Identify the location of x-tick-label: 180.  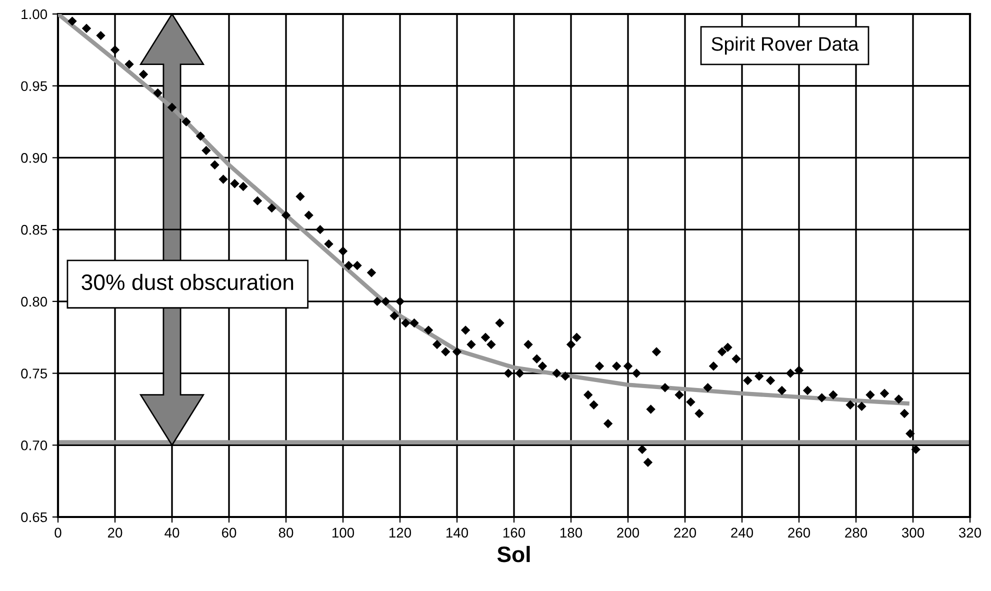
(571, 533).